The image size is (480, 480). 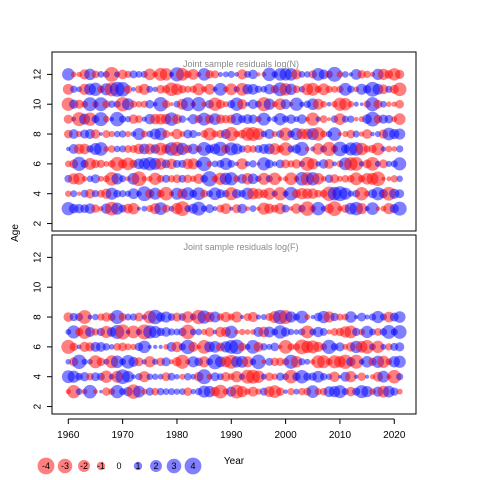 What do you see at coordinates (65, 466) in the screenshot?
I see `legend-label: -3` at bounding box center [65, 466].